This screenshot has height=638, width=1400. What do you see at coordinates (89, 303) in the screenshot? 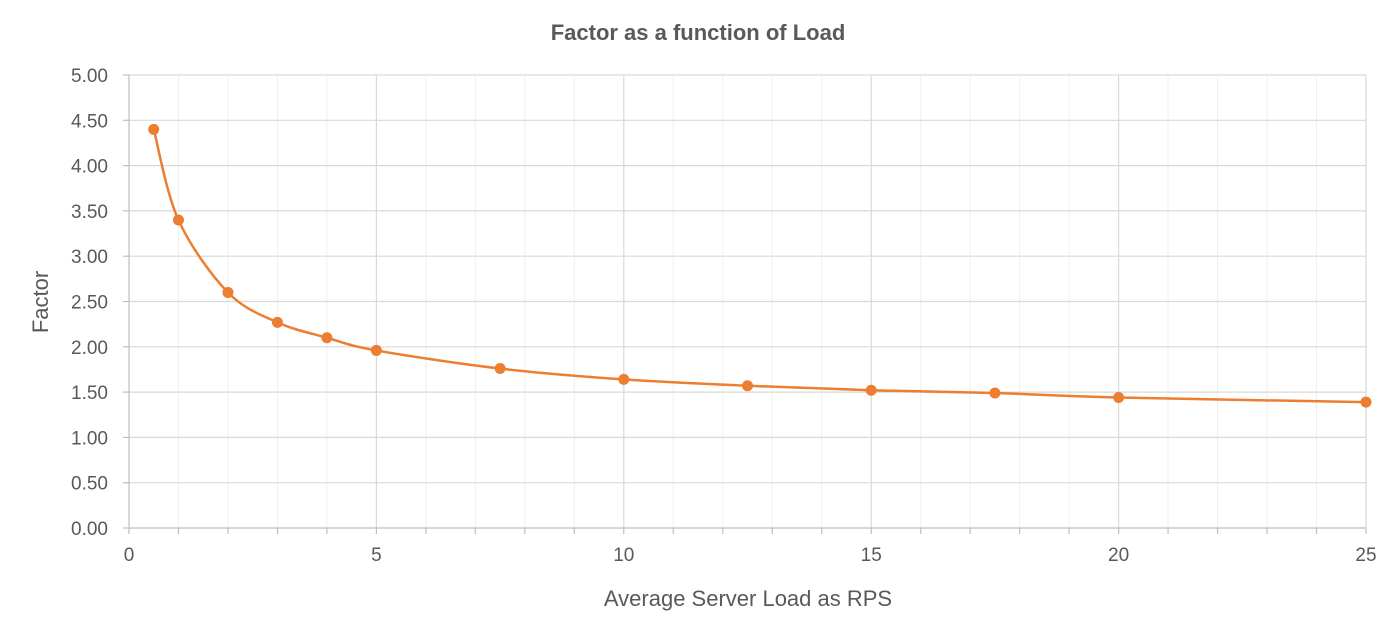
I see `y-tick-label: 2.50` at bounding box center [89, 303].